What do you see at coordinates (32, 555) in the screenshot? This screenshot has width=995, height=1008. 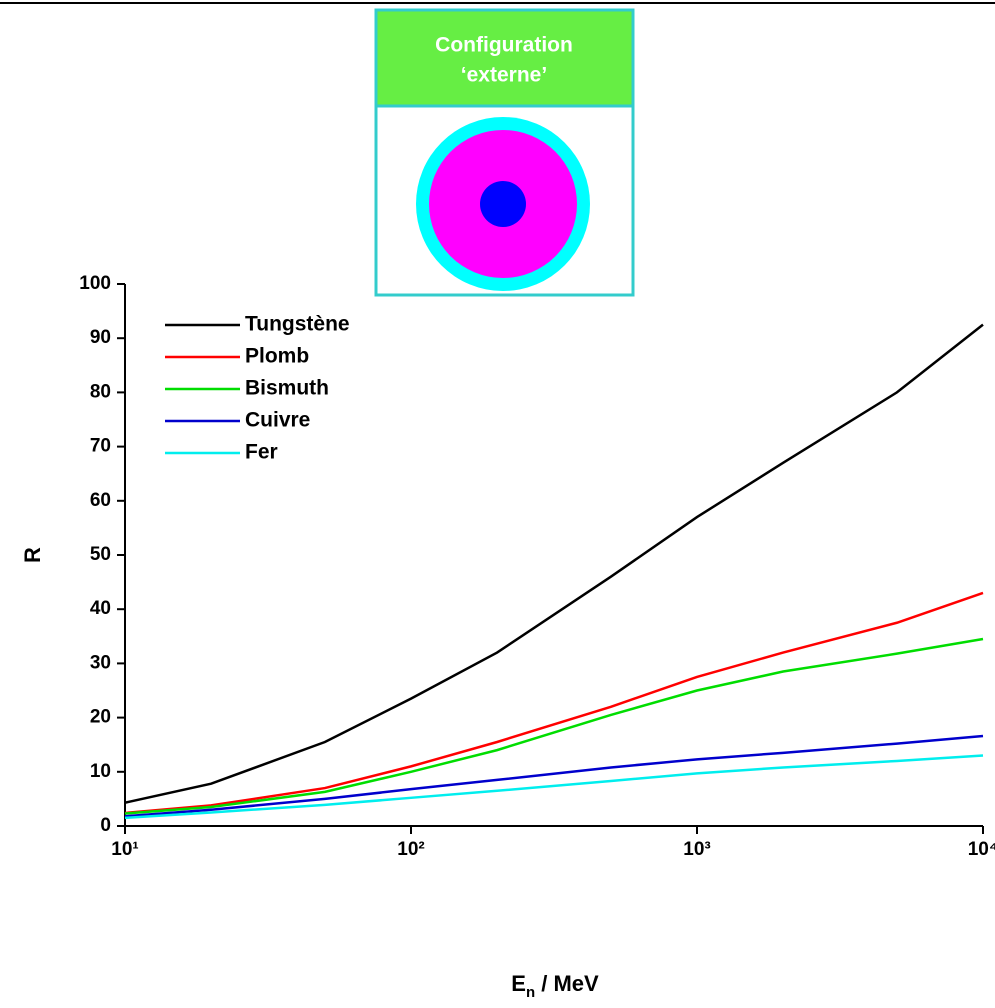 I see `y-axis-label: R` at bounding box center [32, 555].